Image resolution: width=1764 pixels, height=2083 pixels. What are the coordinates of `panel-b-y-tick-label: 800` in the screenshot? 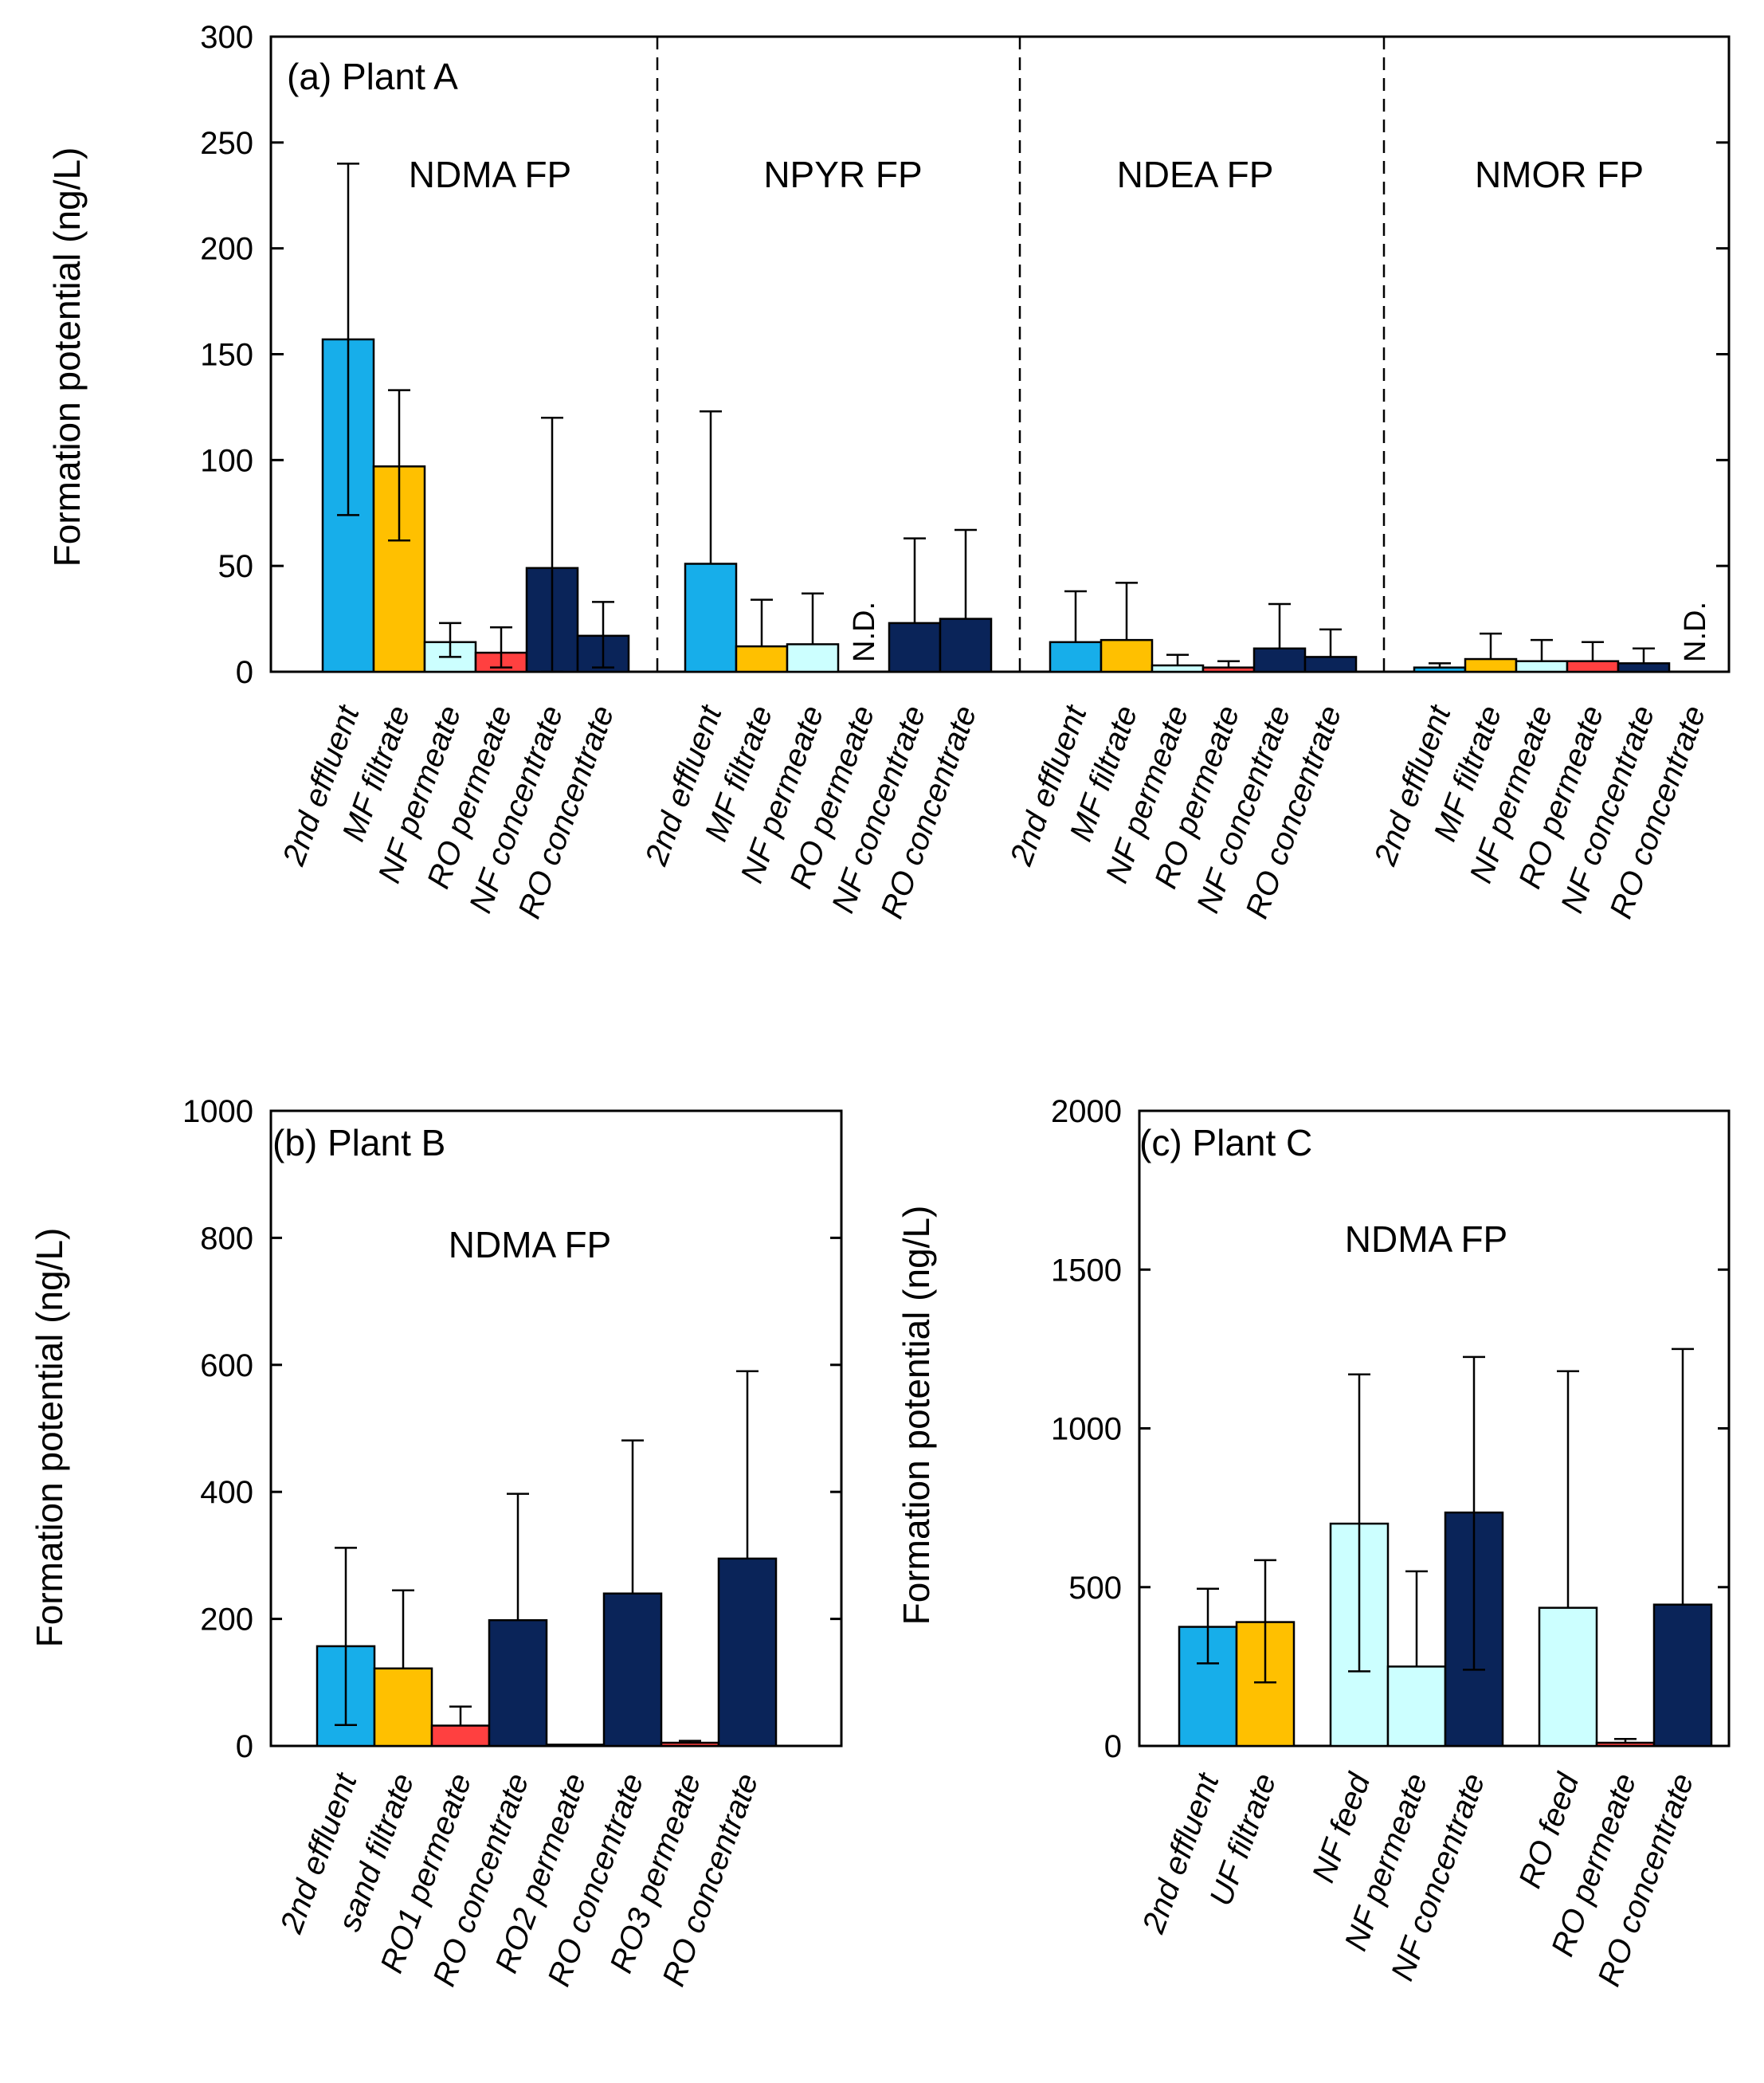 It's located at (226, 1238).